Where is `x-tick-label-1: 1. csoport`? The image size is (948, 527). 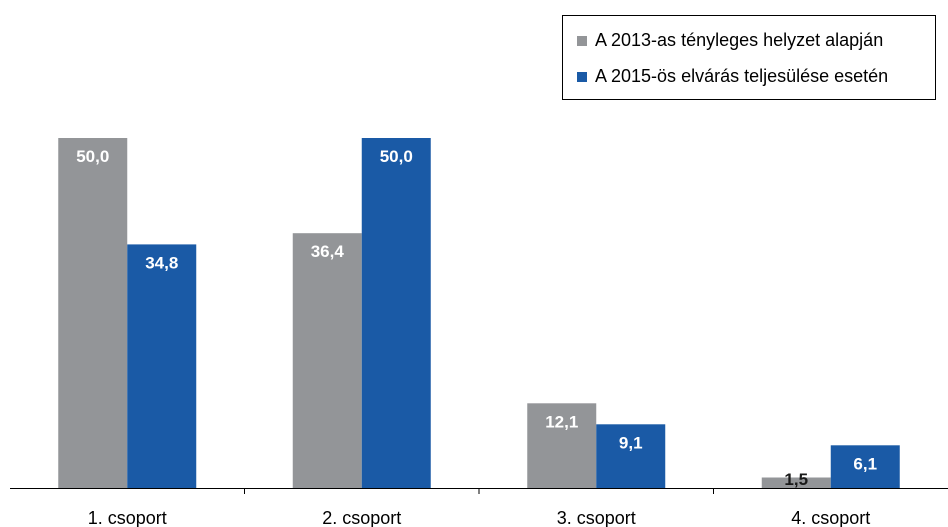
x-tick-label-1: 1. csoport is located at coordinates (127, 517).